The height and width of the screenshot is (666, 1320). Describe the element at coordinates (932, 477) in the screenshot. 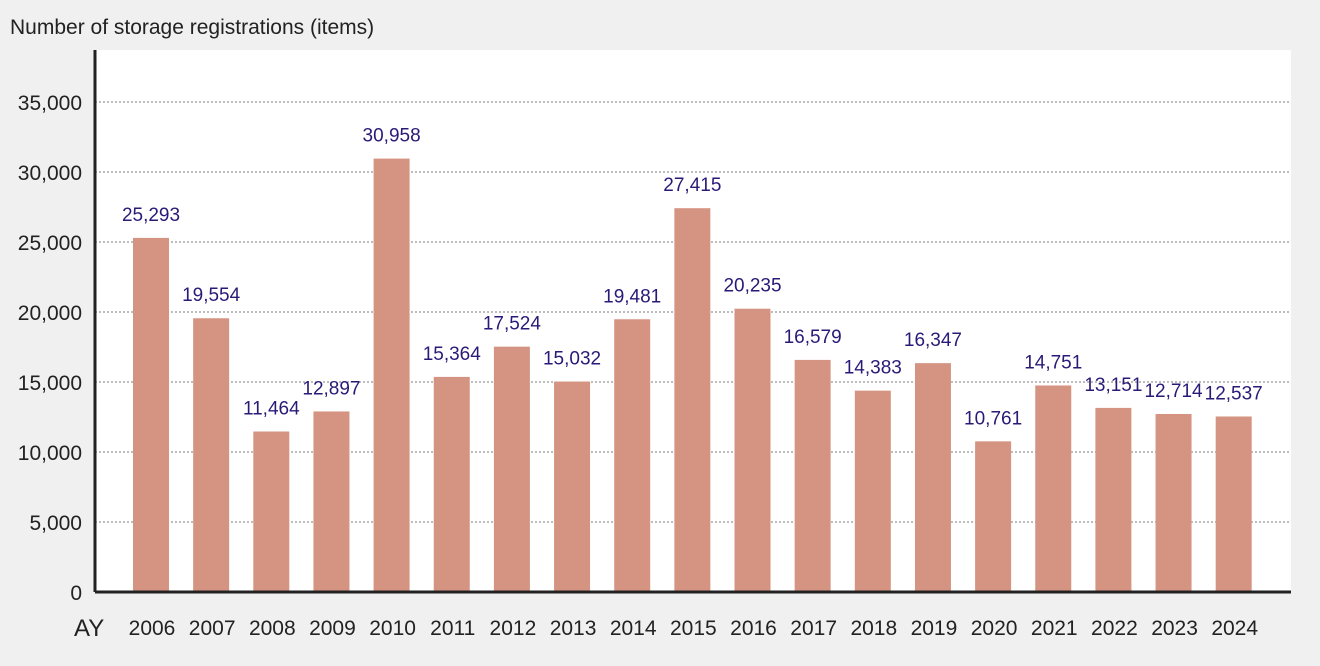

I see `bar-2019` at that location.